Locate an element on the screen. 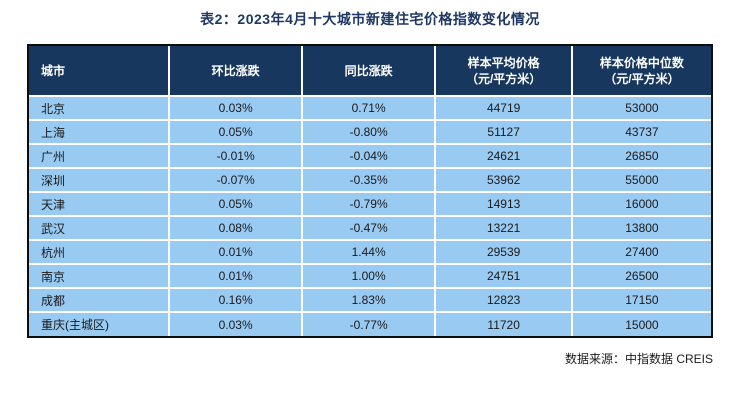  page-title: 表2：2023年4月十大城市新建住宅价格指数变化情况 is located at coordinates (370, 19).